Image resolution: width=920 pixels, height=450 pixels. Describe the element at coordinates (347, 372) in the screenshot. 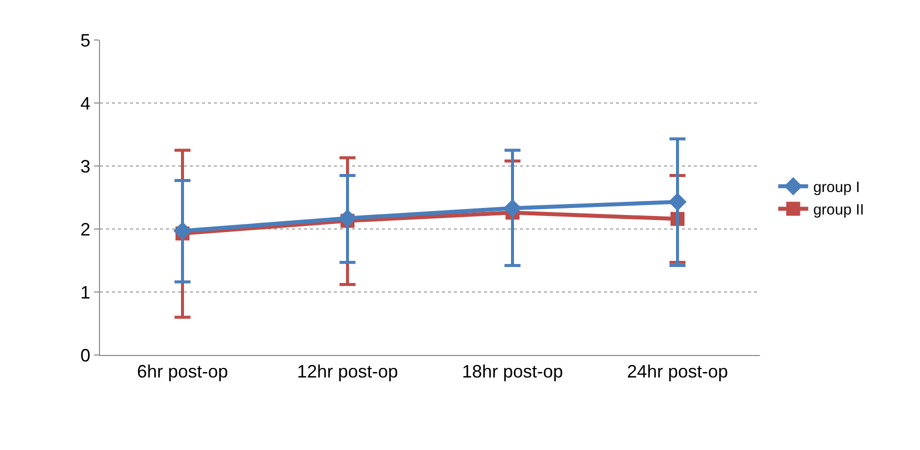

I see `x-tick-label: 12hr post-op` at that location.